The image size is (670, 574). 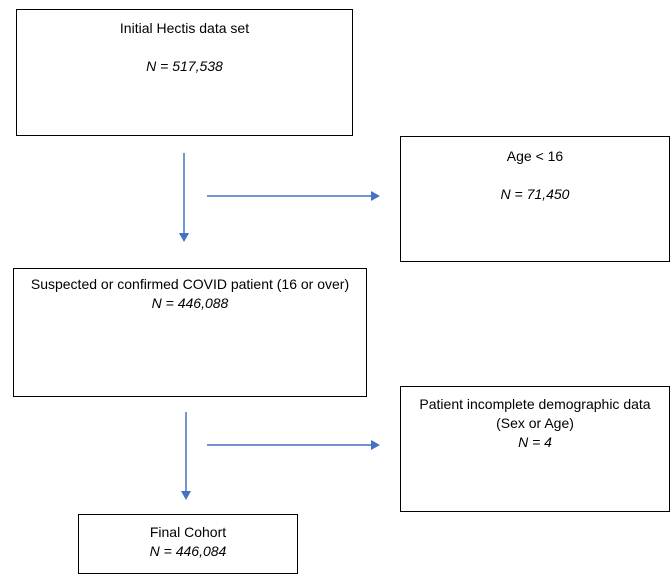 What do you see at coordinates (535, 442) in the screenshot?
I see `incomplete-data-count: N = 4` at bounding box center [535, 442].